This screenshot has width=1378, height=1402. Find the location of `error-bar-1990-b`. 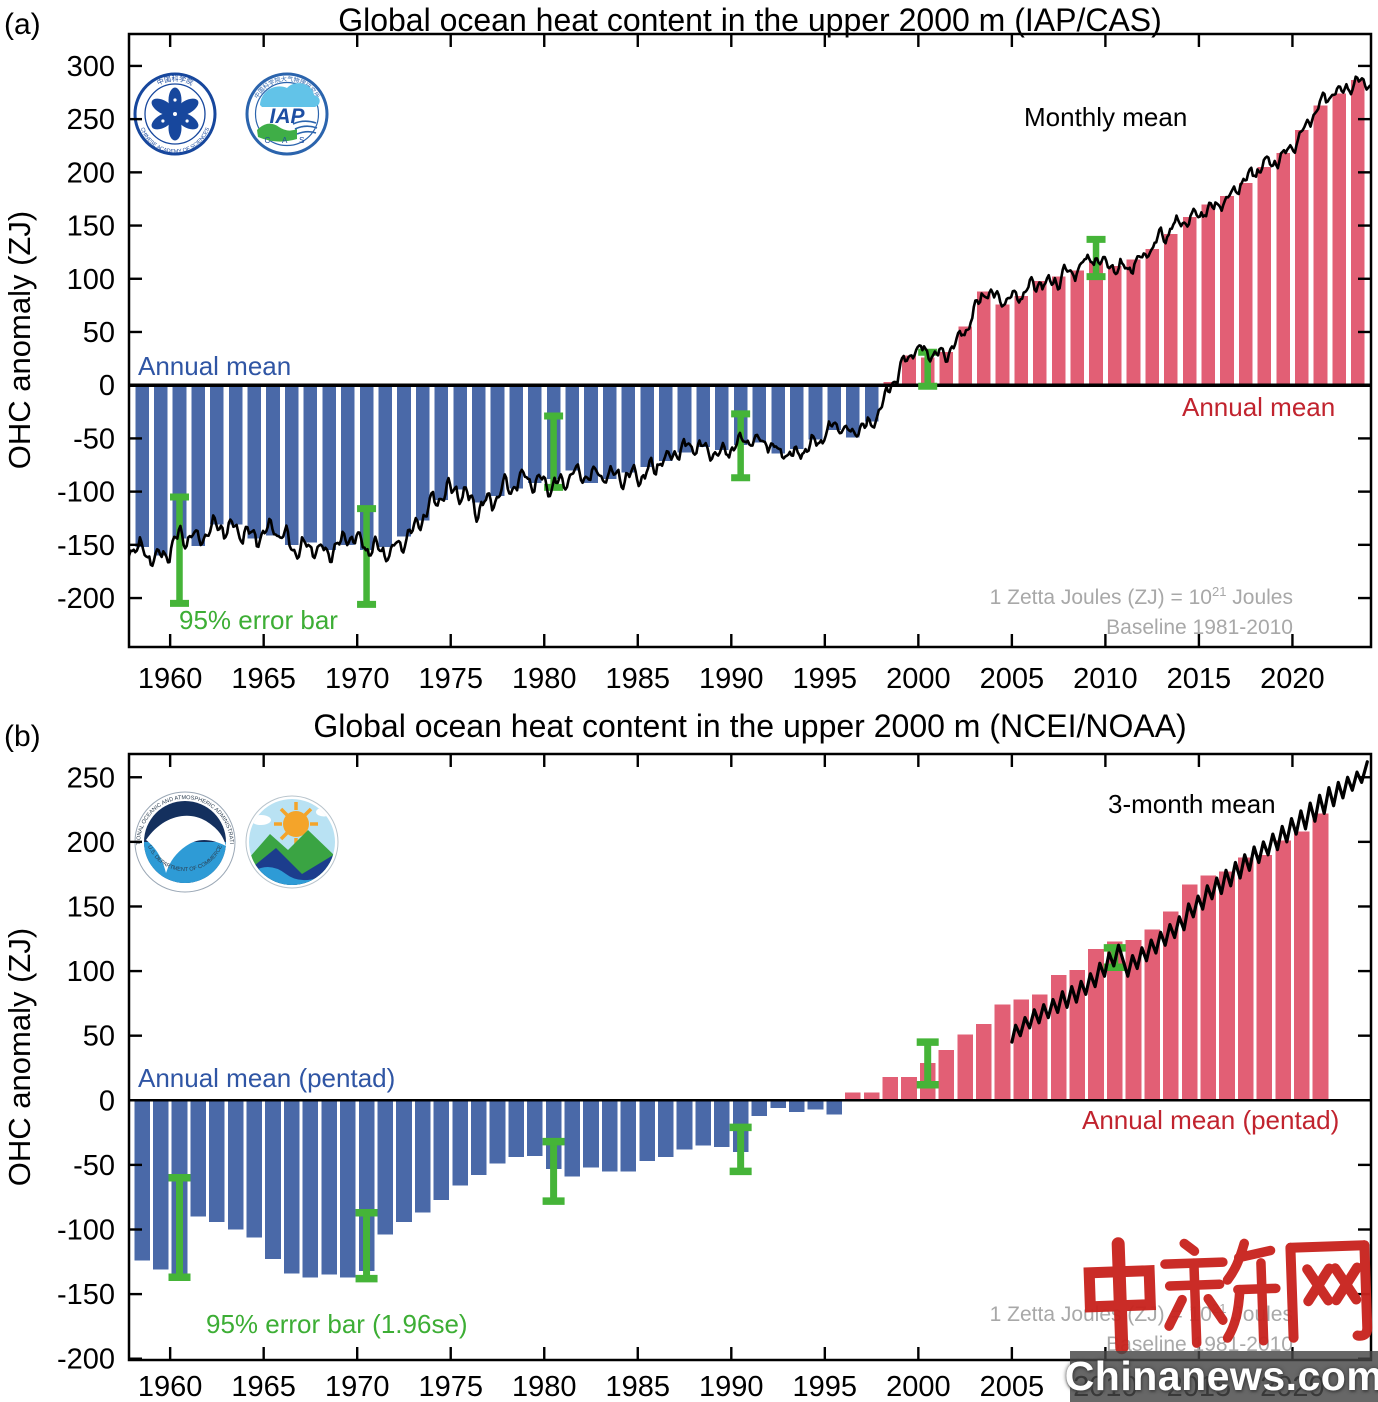

error-bar-1990-b is located at coordinates (740, 1149).